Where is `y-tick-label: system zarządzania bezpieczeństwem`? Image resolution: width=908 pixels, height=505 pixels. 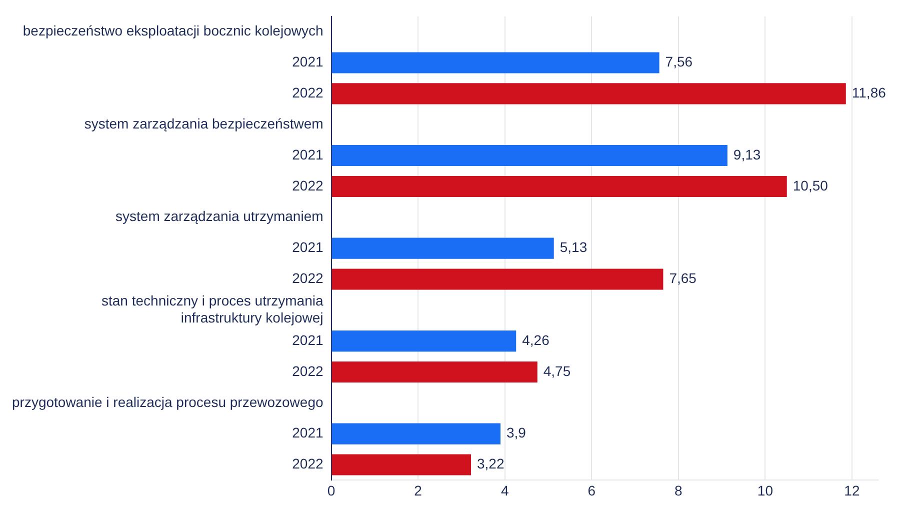
y-tick-label: system zarządzania bezpieczeństwem is located at coordinates (204, 123).